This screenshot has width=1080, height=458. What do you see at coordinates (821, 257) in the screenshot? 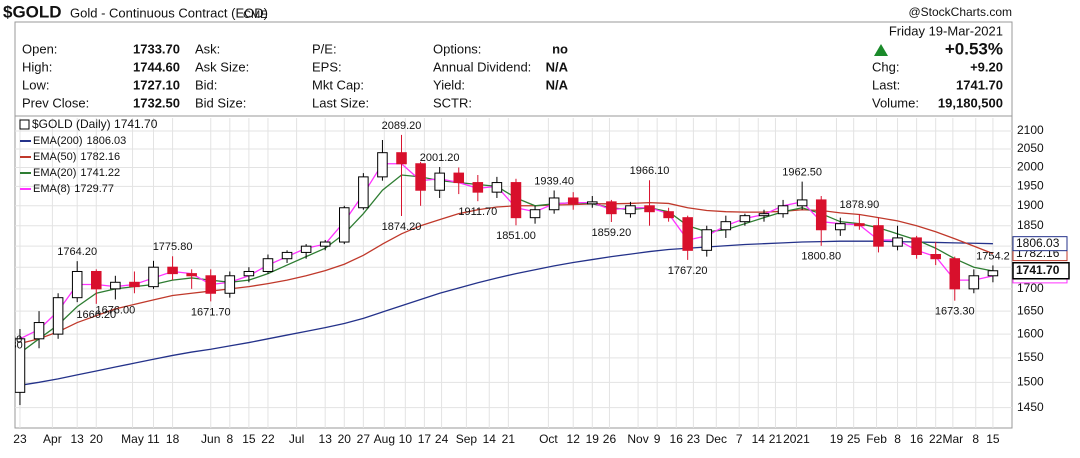
I see `annotation: 1800.80` at bounding box center [821, 257].